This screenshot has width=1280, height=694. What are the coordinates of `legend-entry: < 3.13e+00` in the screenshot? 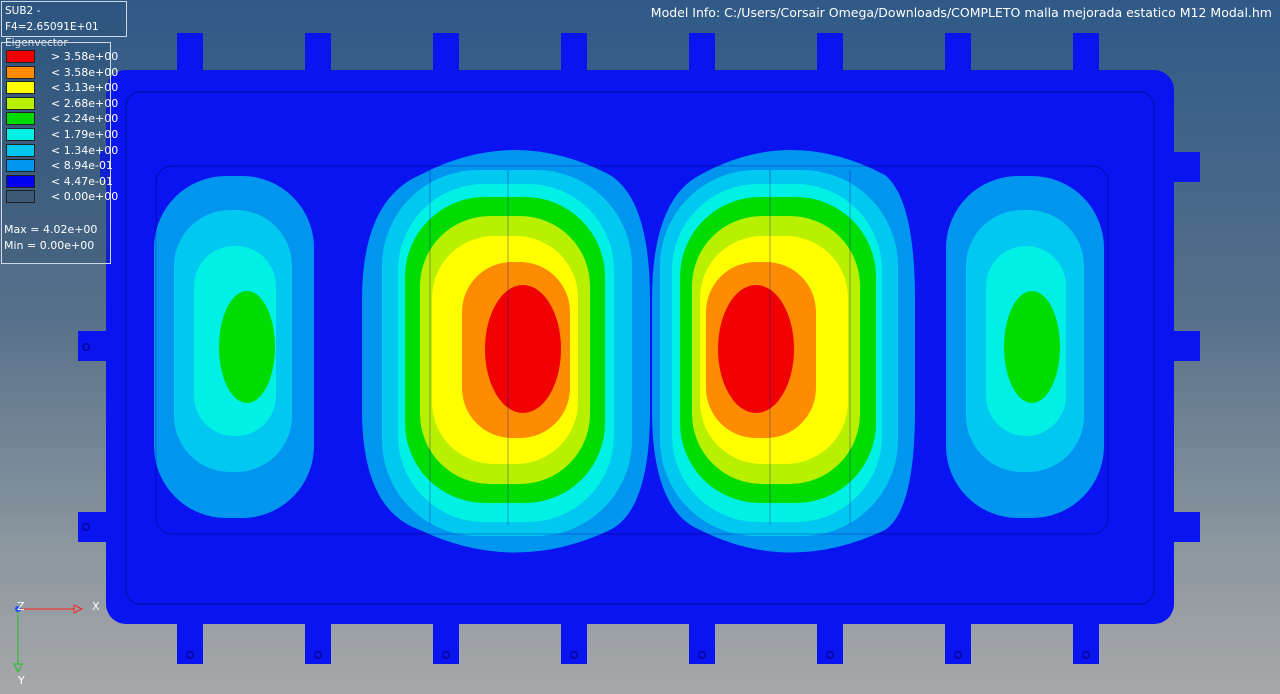 It's located at (61, 88).